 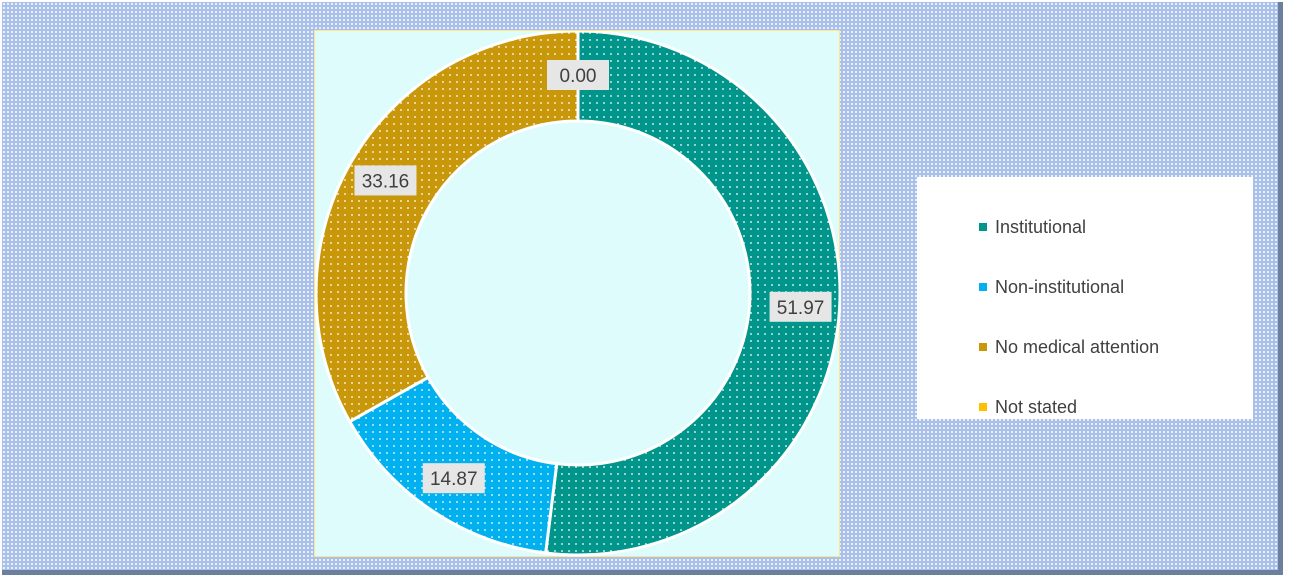 I want to click on legend-swatch-institutional, so click(x=983, y=227).